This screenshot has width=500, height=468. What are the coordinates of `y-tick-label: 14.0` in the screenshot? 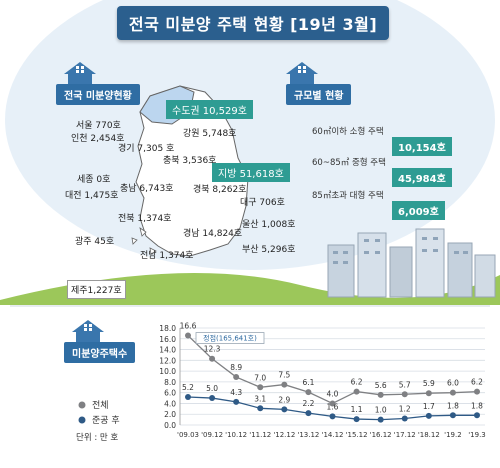 It's located at (167, 350).